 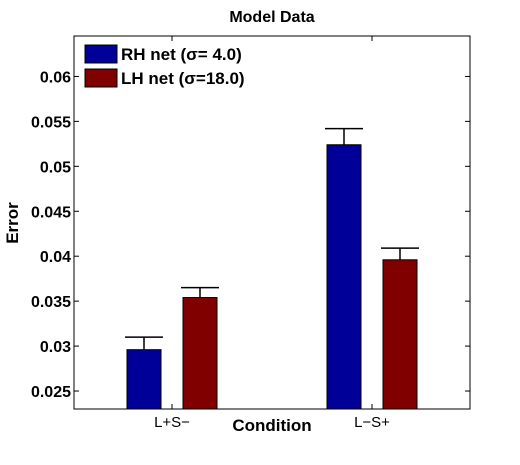 What do you see at coordinates (51, 122) in the screenshot?
I see `y-tick-label: 0.055` at bounding box center [51, 122].